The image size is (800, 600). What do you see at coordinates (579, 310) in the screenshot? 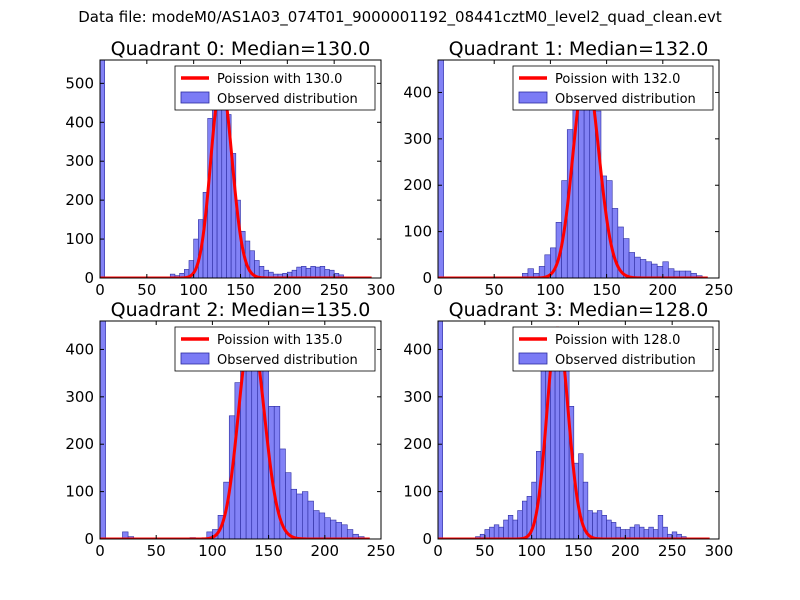
I see `subplot-title: Quadrant 3: Median=128.0` at bounding box center [579, 310].